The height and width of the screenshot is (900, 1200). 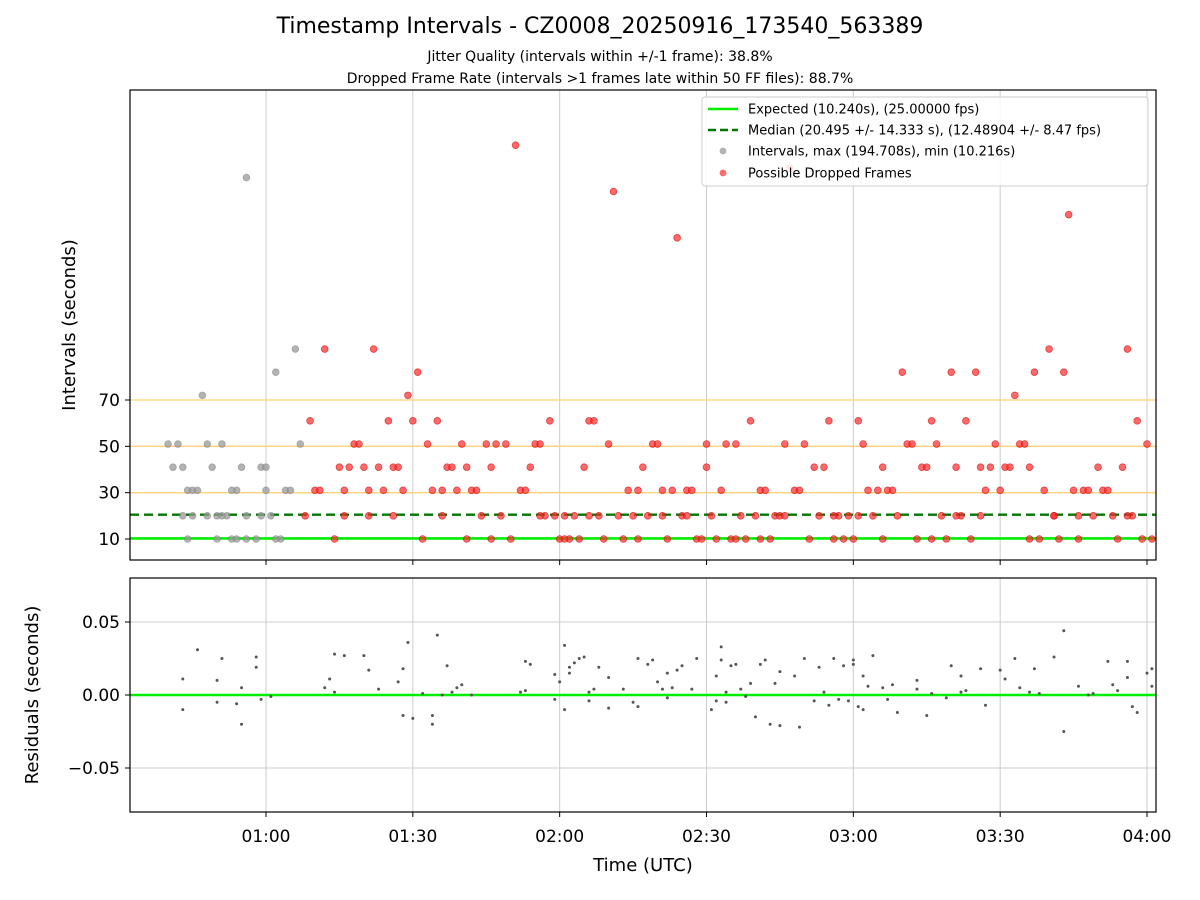 What do you see at coordinates (101, 623) in the screenshot?
I see `bottom-y-tick-label: 0.05` at bounding box center [101, 623].